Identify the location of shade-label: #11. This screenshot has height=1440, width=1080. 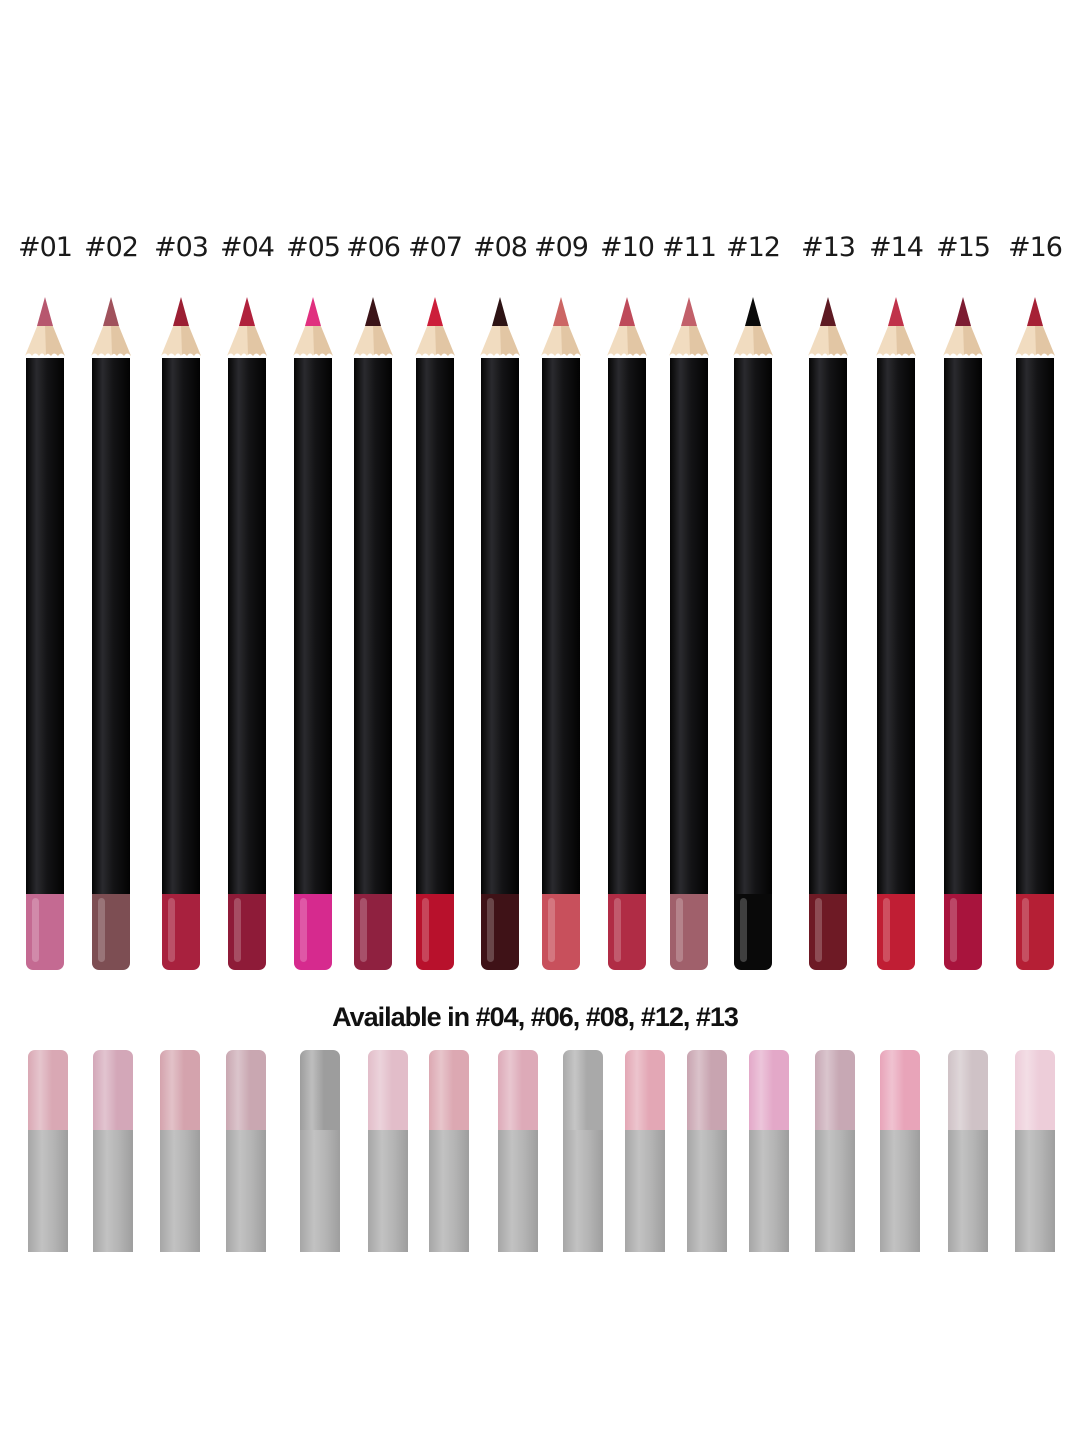
(689, 247).